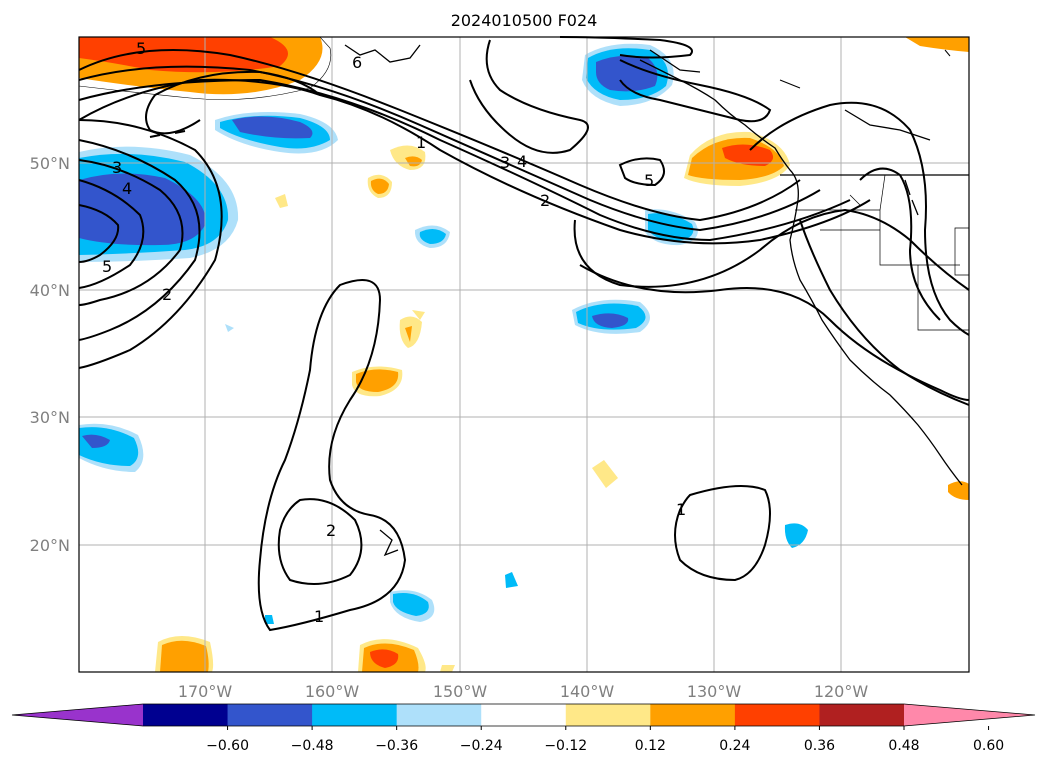  Describe the element at coordinates (523, 691) in the screenshot. I see `longitude-labels: 170°W 160°W 150°W 140°W 130°W 120°W` at that location.